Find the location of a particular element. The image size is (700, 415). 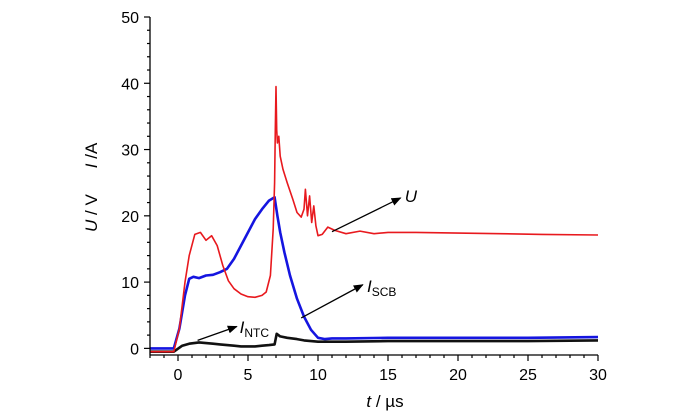

x-axis-title: t / µs is located at coordinates (384, 401).